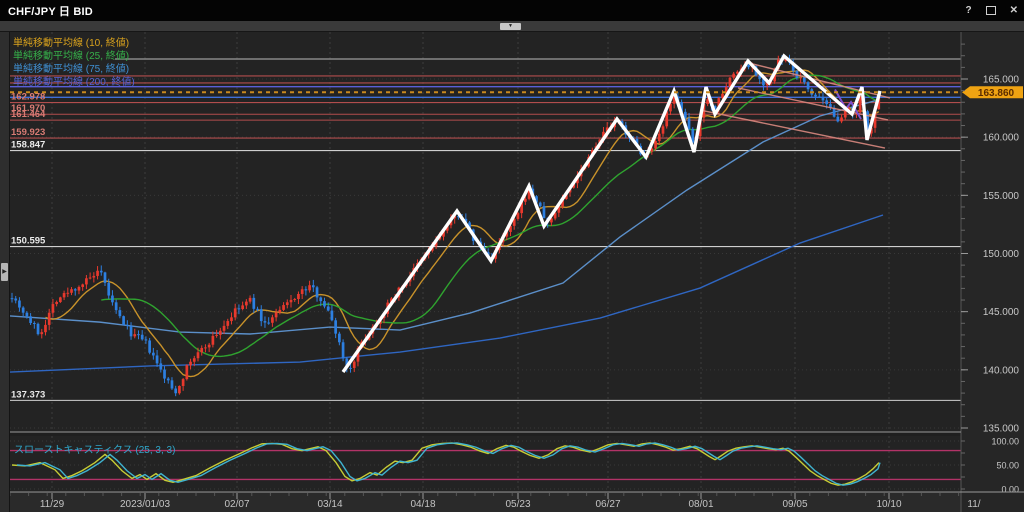 Image resolution: width=1024 pixels, height=512 pixels. What do you see at coordinates (968, 10) in the screenshot?
I see `help-button: ?` at bounding box center [968, 10].